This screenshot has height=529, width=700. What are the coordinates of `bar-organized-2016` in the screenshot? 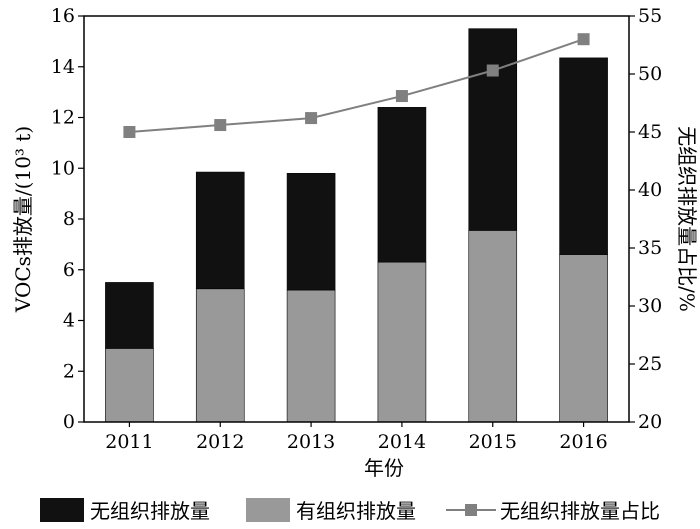 It's located at (583, 338).